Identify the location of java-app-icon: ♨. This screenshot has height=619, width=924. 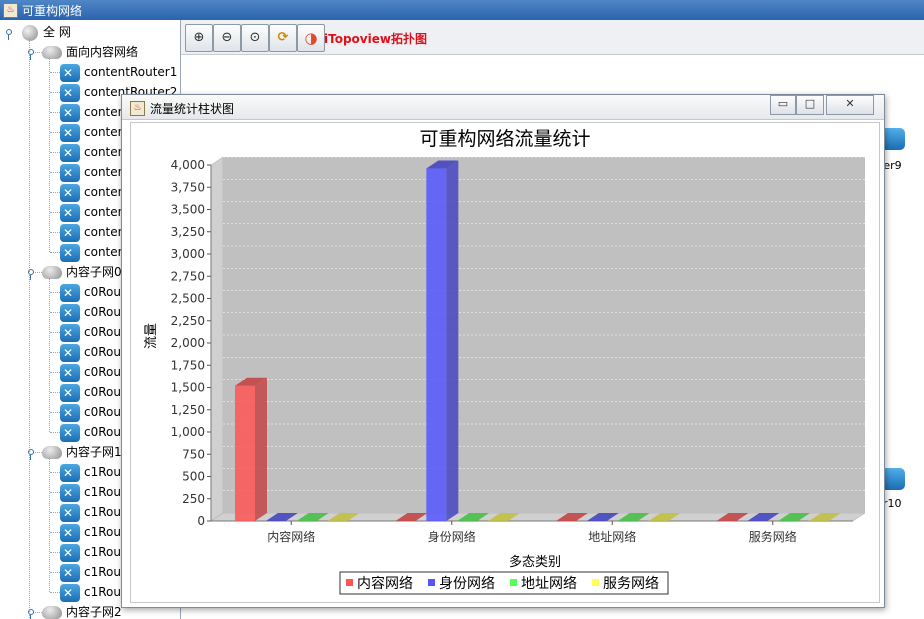
(10, 10).